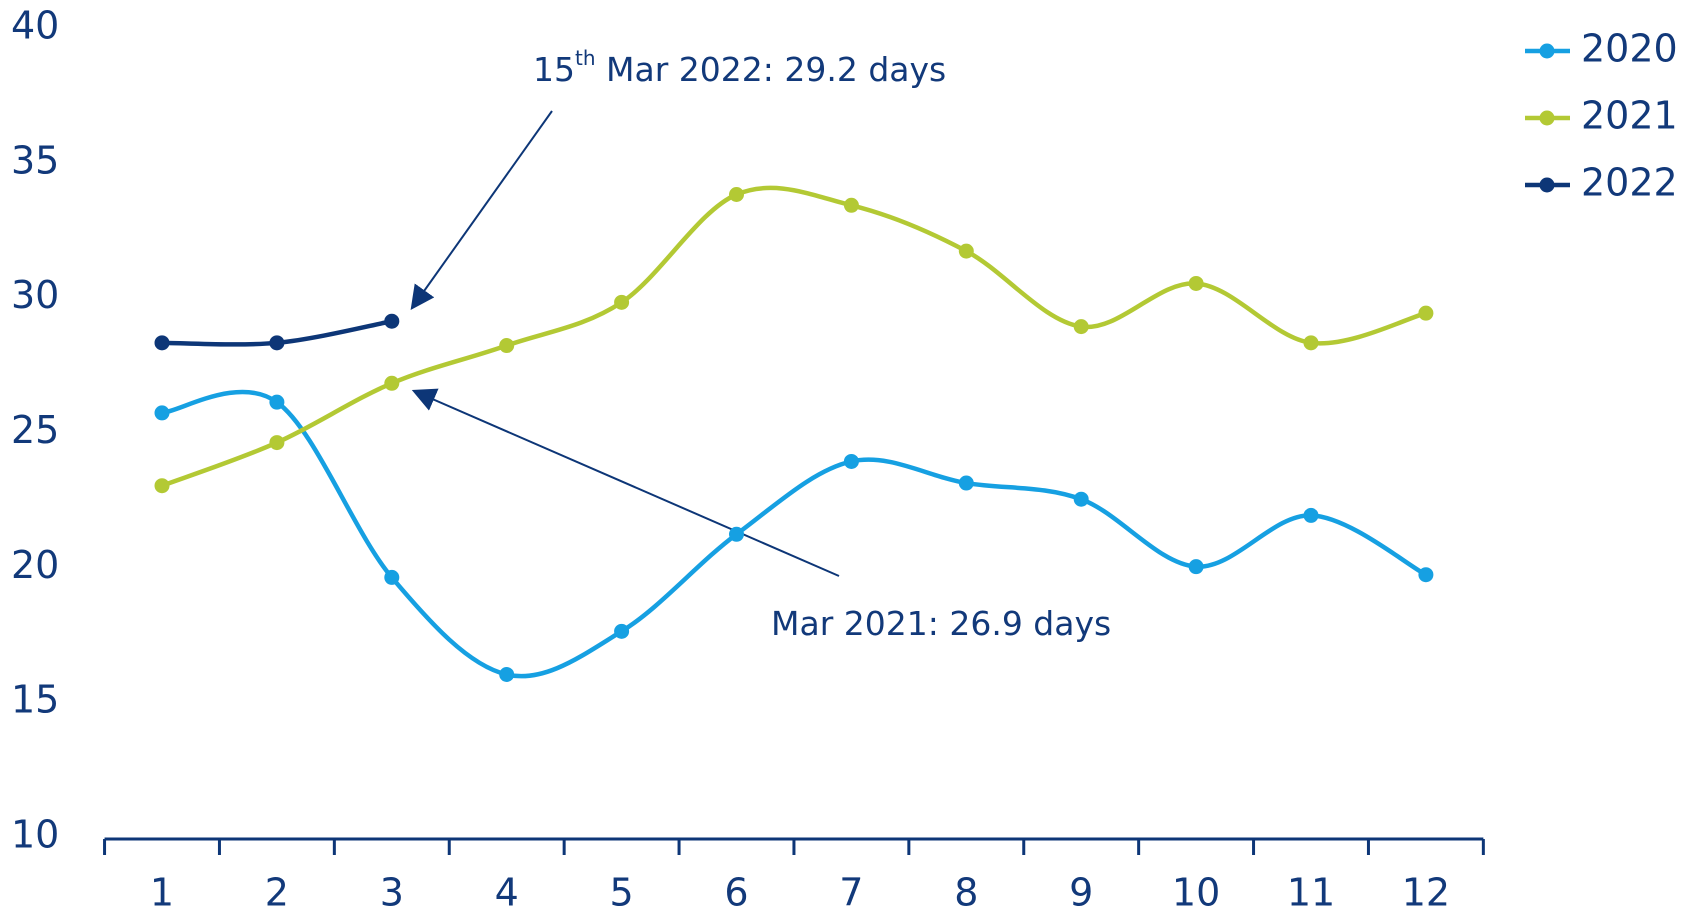  What do you see at coordinates (392, 893) in the screenshot?
I see `x-tick-label: 3` at bounding box center [392, 893].